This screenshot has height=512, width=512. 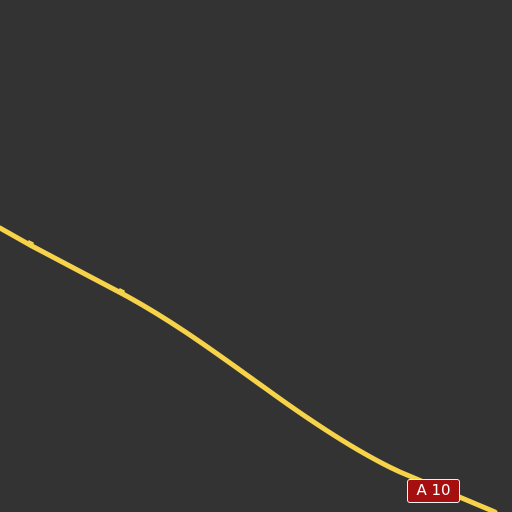 What do you see at coordinates (433, 491) in the screenshot?
I see `road-shield-a10: A 10` at bounding box center [433, 491].